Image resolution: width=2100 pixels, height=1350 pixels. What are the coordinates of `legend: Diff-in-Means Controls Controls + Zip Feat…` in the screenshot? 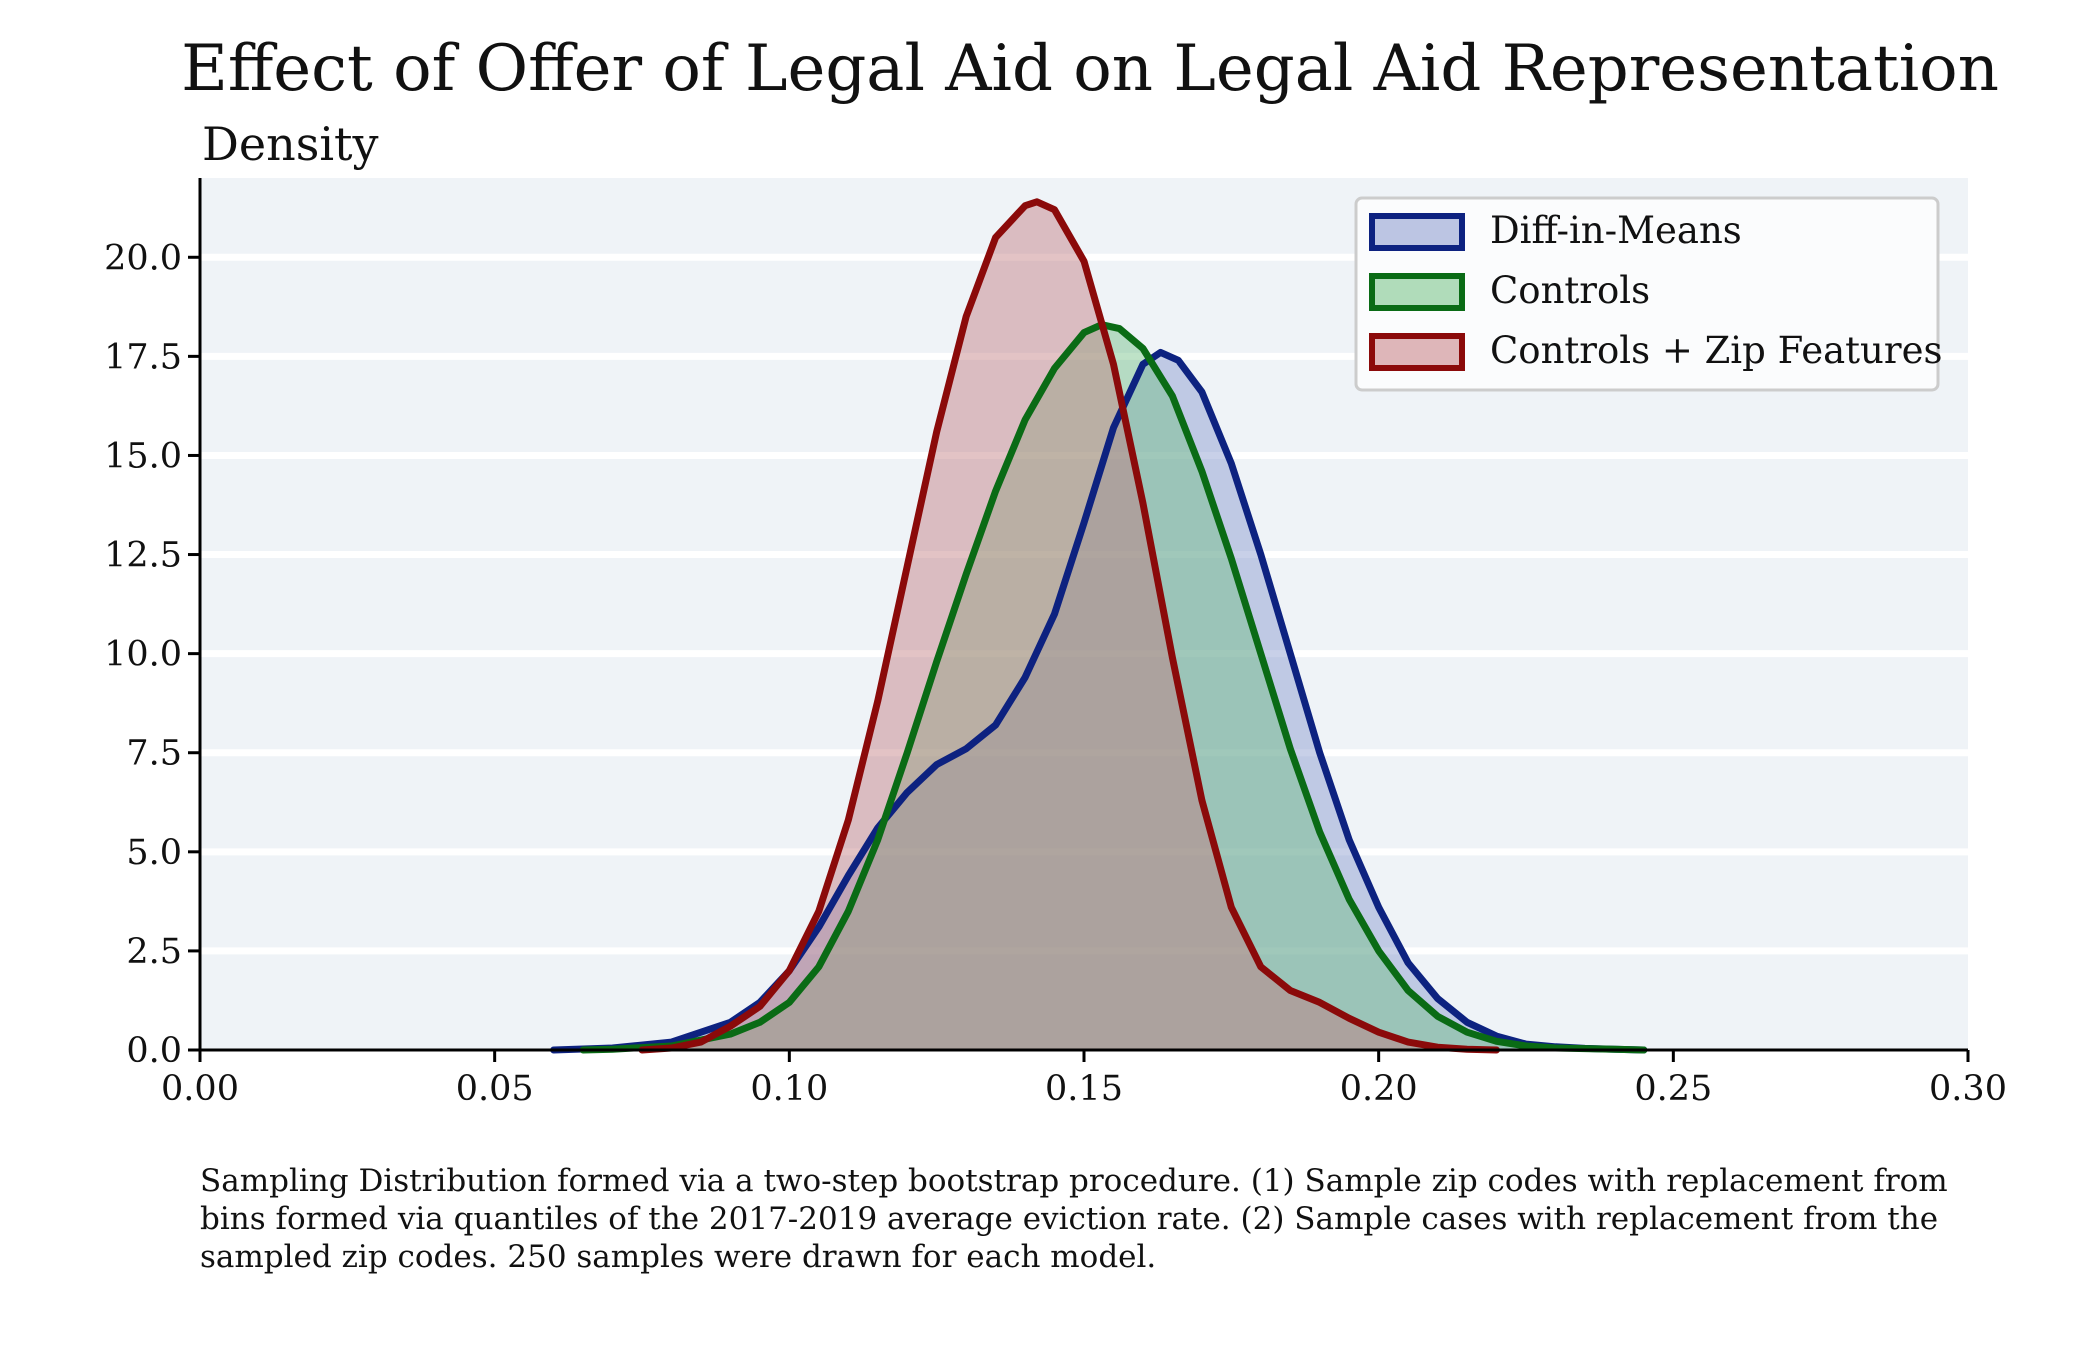 It's located at (1648, 294).